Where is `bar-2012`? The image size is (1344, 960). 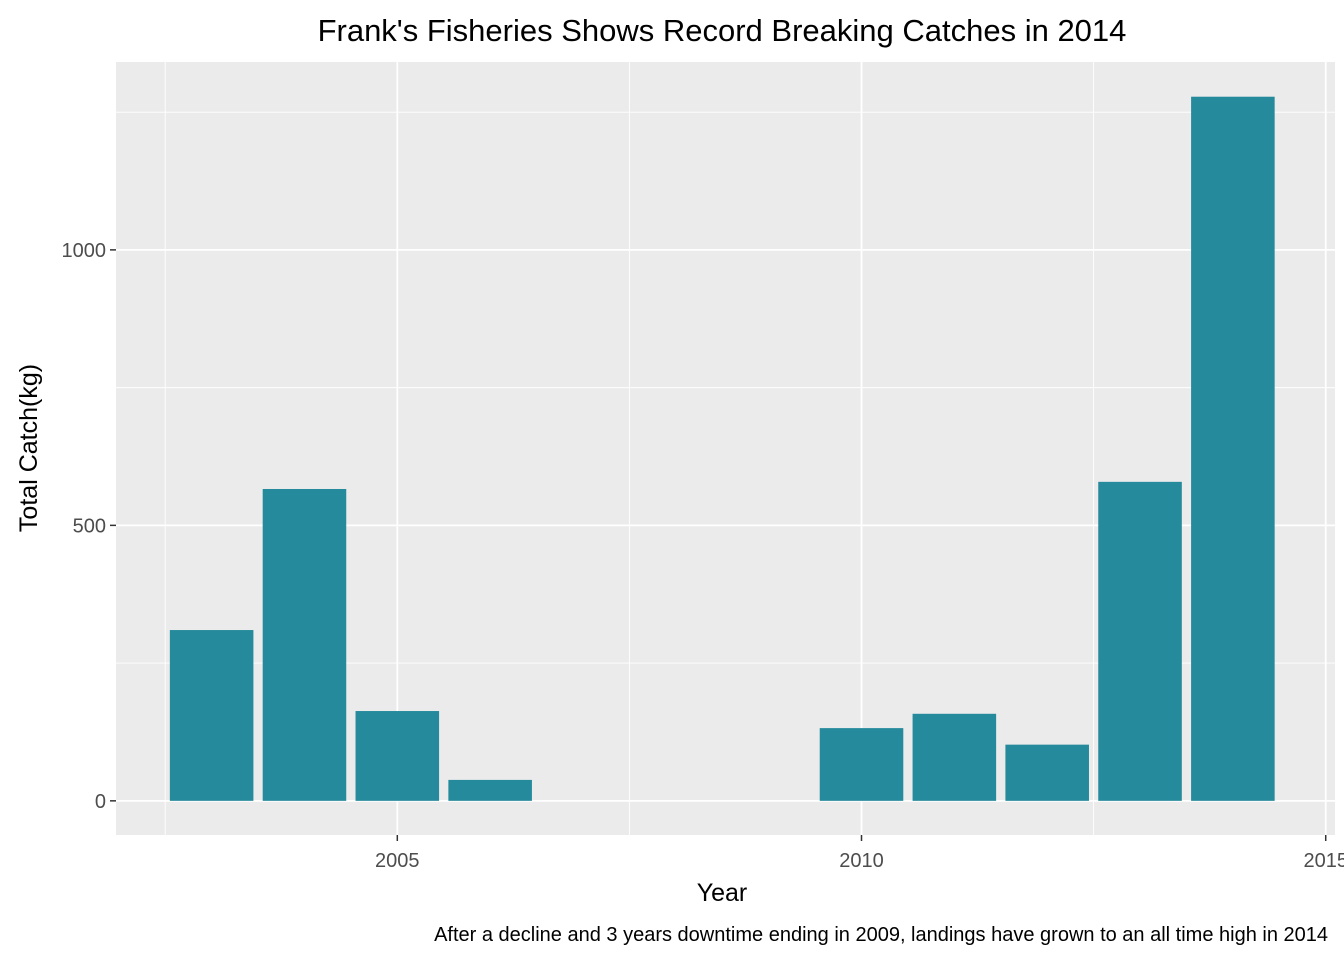 bar-2012 is located at coordinates (1047, 772).